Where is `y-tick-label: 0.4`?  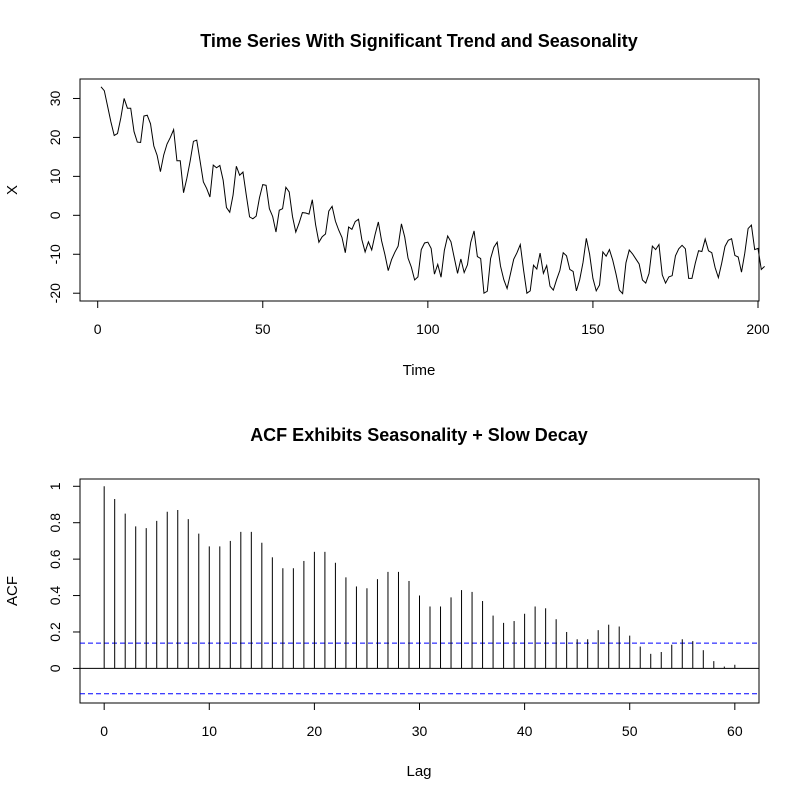 y-tick-label: 0.4 is located at coordinates (55, 596).